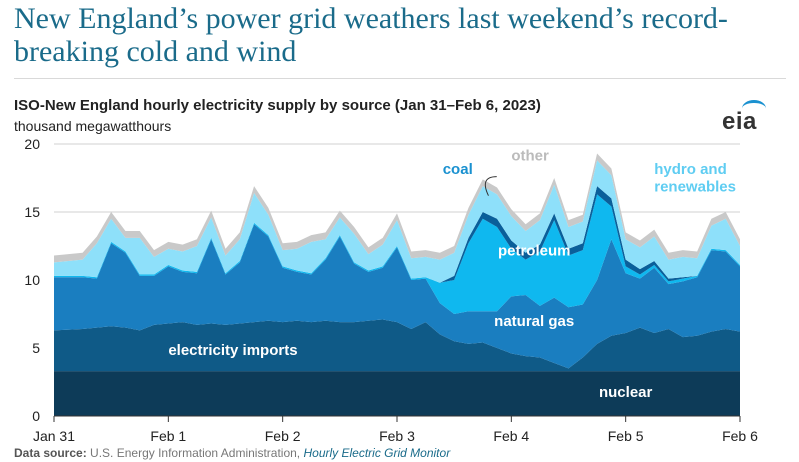 Image resolution: width=799 pixels, height=462 pixels. Describe the element at coordinates (36, 416) in the screenshot. I see `y-tick-label: 0` at that location.